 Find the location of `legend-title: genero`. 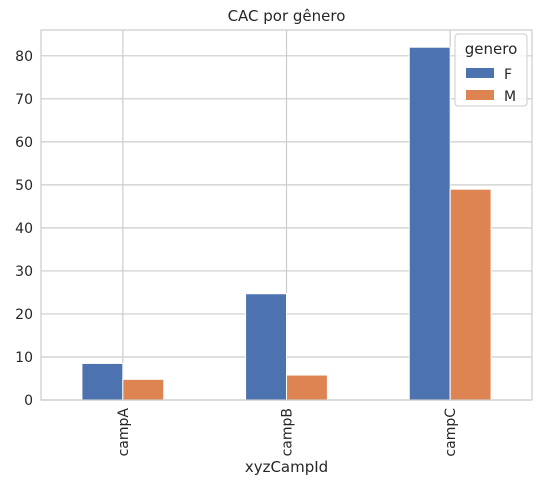

legend-title: genero is located at coordinates (491, 49).